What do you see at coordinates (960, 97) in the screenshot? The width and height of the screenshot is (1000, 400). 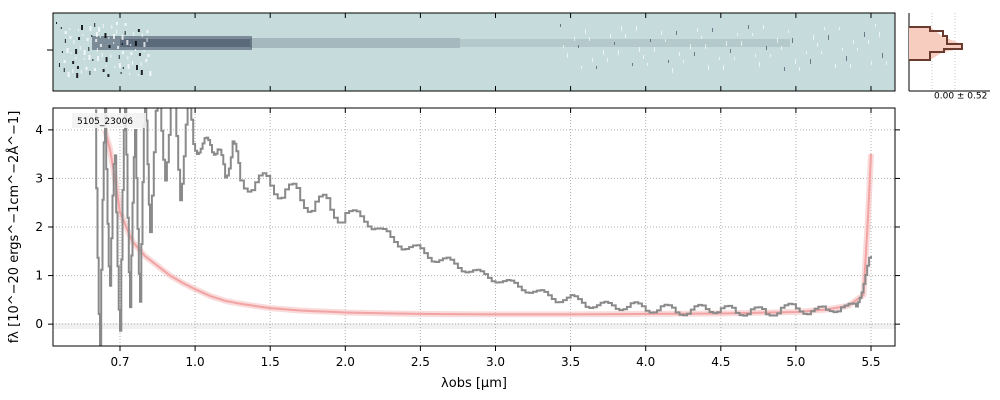 I see `histogram-label: 0.00 ± 0.52` at bounding box center [960, 97].